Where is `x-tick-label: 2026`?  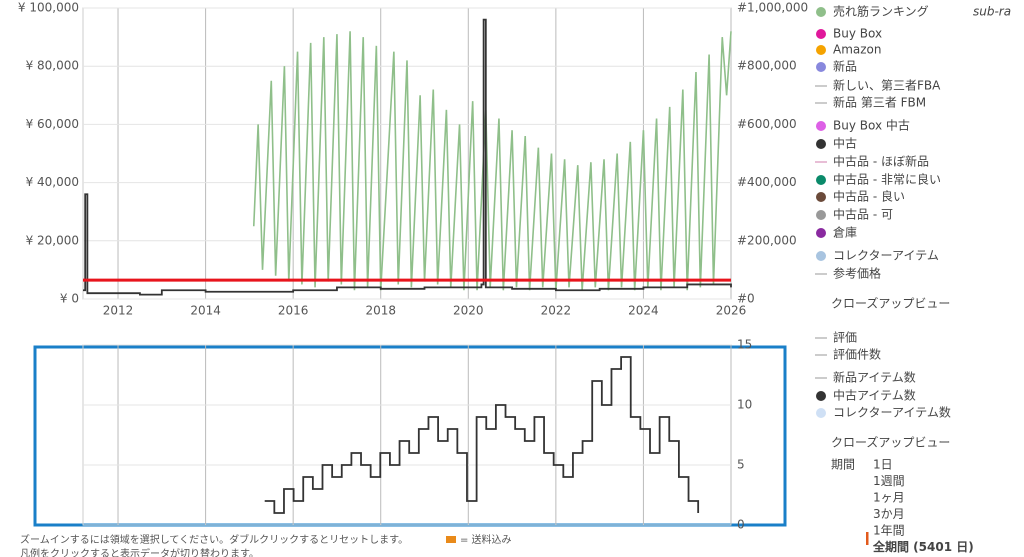
x-tick-label: 2026 is located at coordinates (731, 311).